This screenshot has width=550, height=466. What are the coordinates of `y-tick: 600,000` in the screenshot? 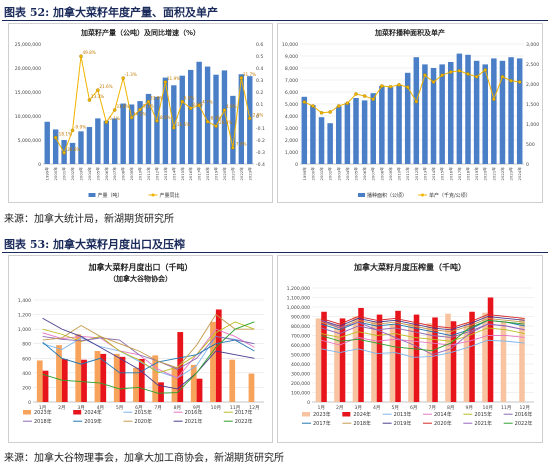 It's located at (300, 346).